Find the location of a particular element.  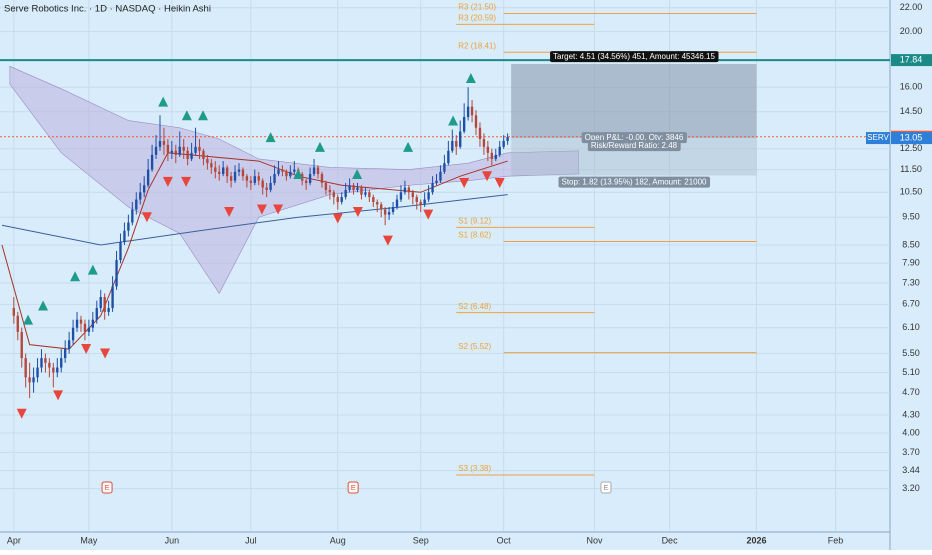

target-zone is located at coordinates (634, 101).